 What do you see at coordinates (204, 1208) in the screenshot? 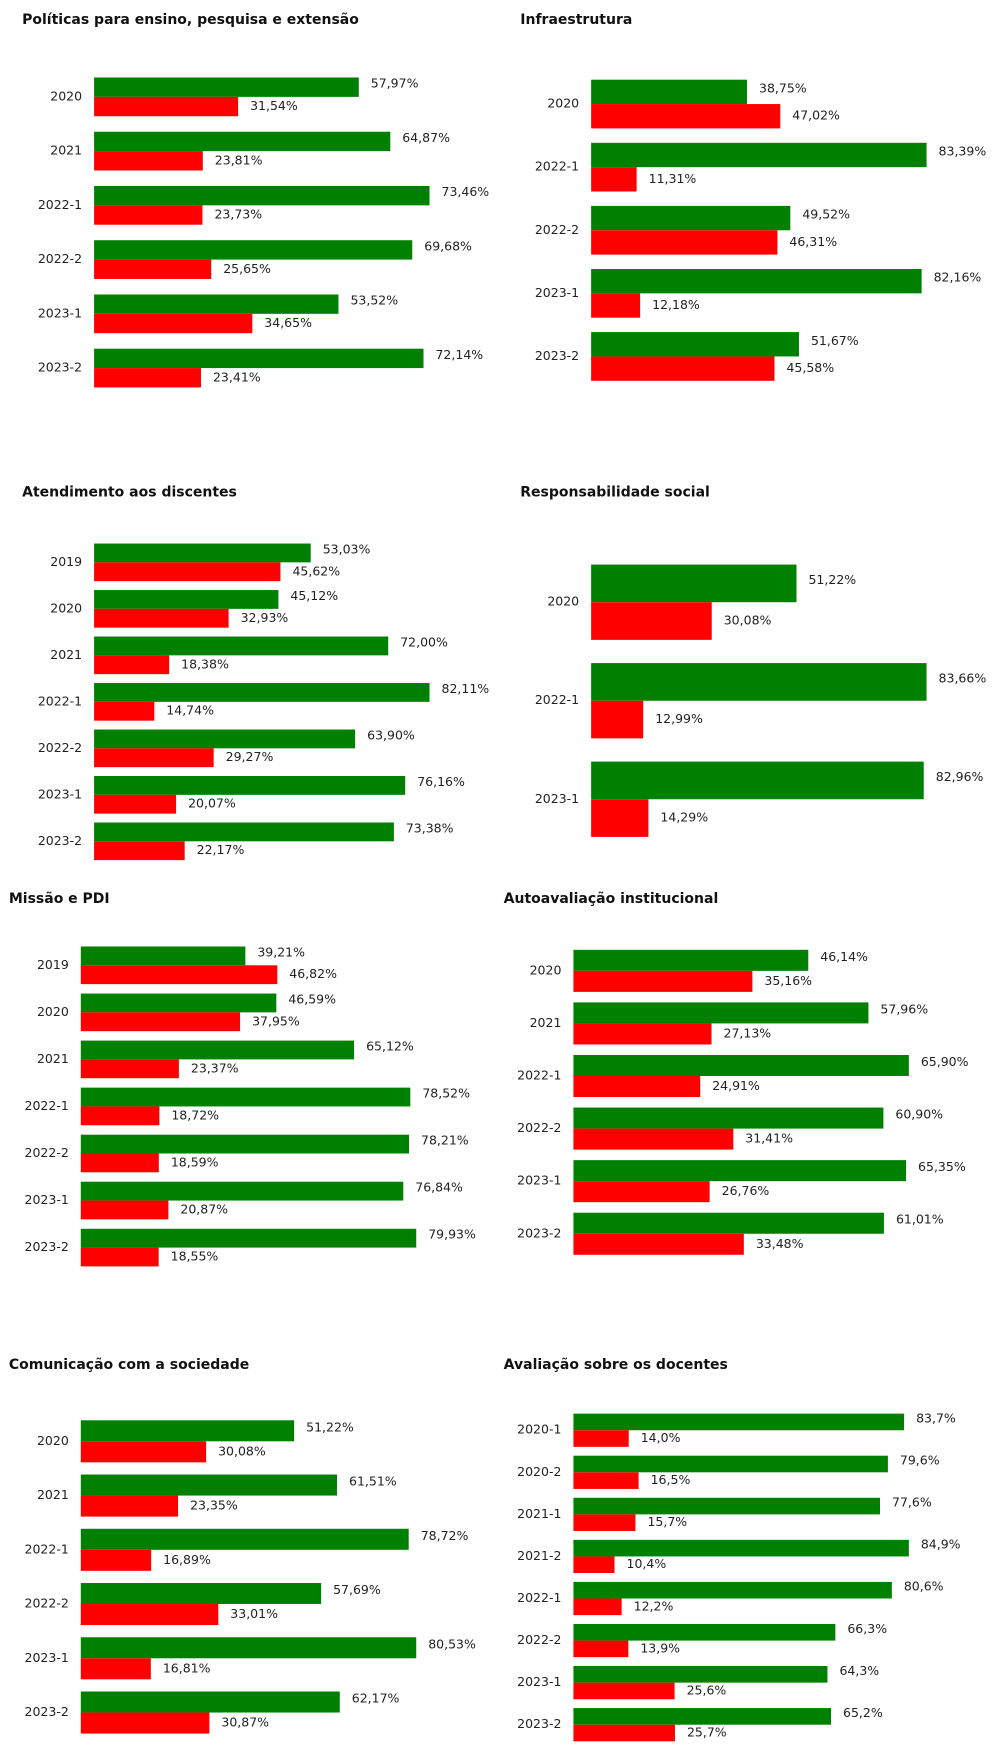
I see `value-label: 20,87%` at bounding box center [204, 1208].